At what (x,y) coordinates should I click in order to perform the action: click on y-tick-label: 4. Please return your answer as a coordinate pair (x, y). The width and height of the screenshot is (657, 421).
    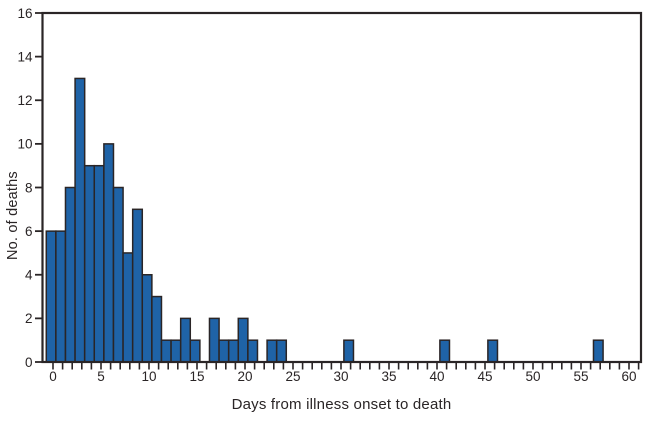
    Looking at the image, I should click on (29, 275).